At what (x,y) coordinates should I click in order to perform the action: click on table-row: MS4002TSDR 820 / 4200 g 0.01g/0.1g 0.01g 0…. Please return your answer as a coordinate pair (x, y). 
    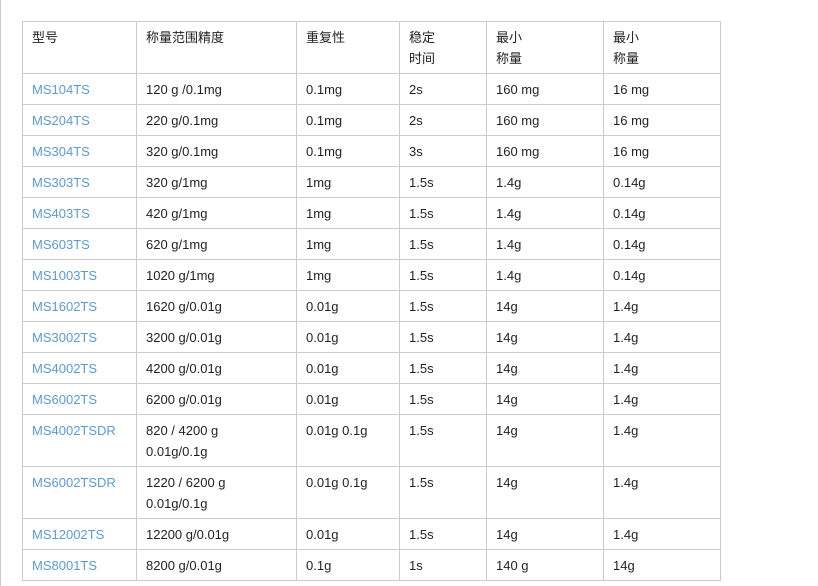
    Looking at the image, I should click on (371, 440).